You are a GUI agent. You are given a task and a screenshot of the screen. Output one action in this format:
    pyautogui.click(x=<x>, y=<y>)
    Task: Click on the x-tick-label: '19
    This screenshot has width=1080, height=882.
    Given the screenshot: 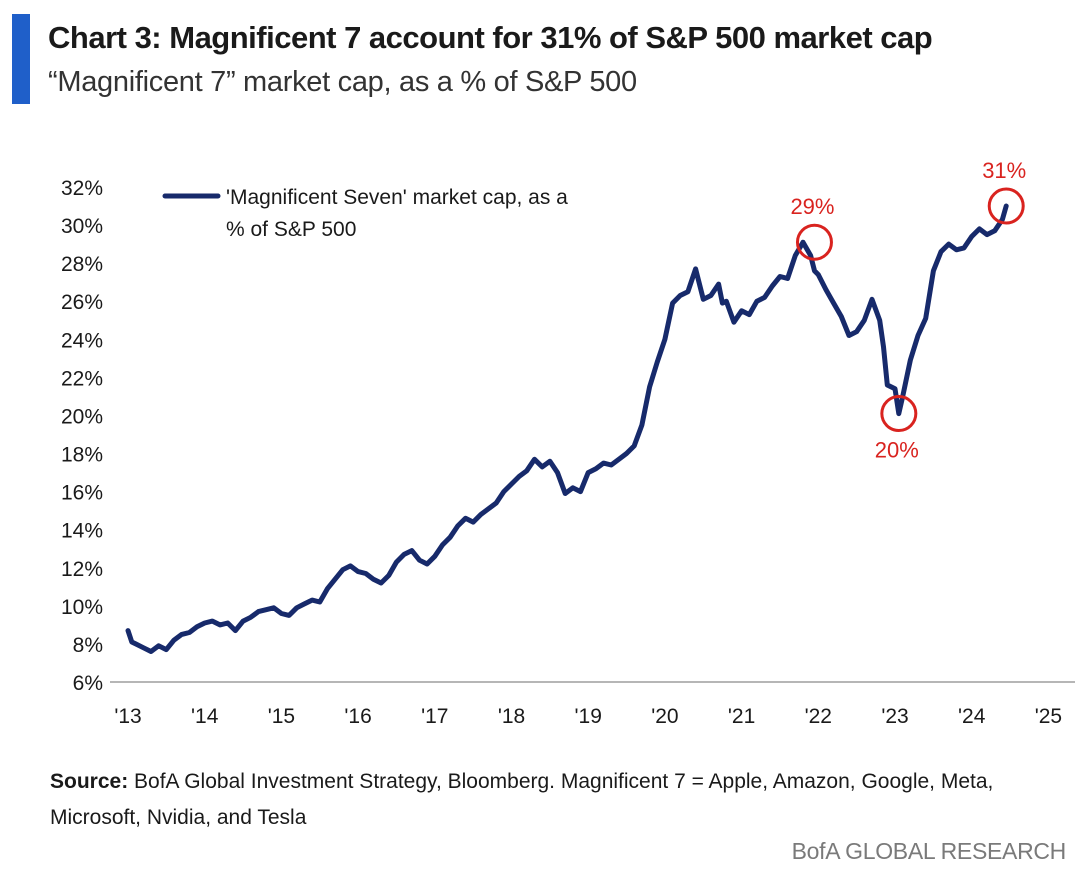 What is the action you would take?
    pyautogui.click(x=588, y=716)
    